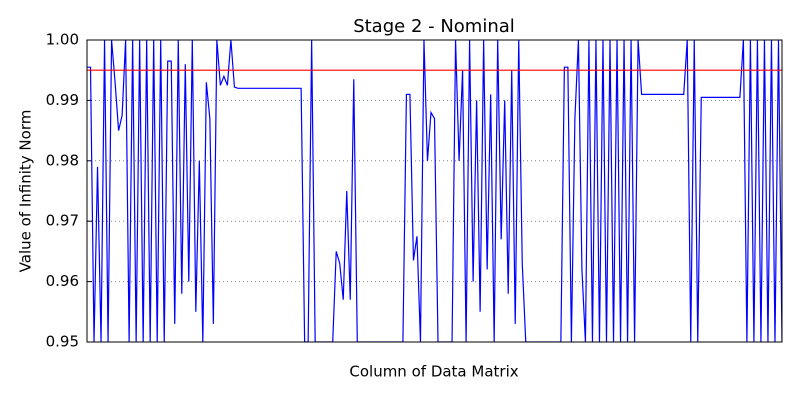 The image size is (800, 400). Describe the element at coordinates (62, 40) in the screenshot. I see `y-tick-label: 1.00` at that location.